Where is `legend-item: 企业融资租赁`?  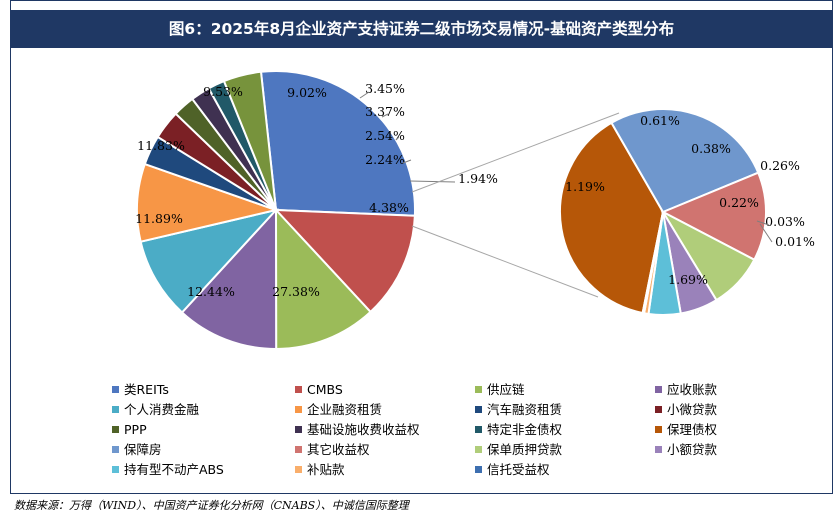 legend-item: 企业融资租赁 is located at coordinates (338, 410).